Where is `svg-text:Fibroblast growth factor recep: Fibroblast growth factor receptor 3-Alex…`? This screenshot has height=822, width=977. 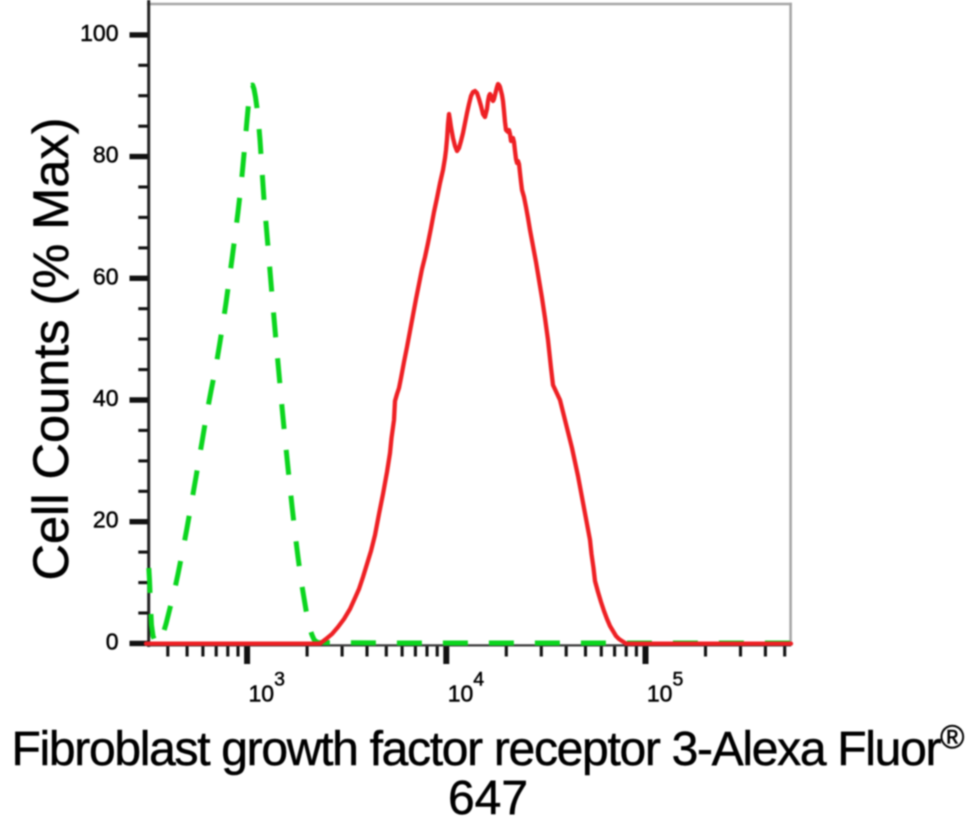
svg-text:Fibroblast growth factor recep: Fibroblast growth factor receptor 3-Alex… is located at coordinates (488, 747).